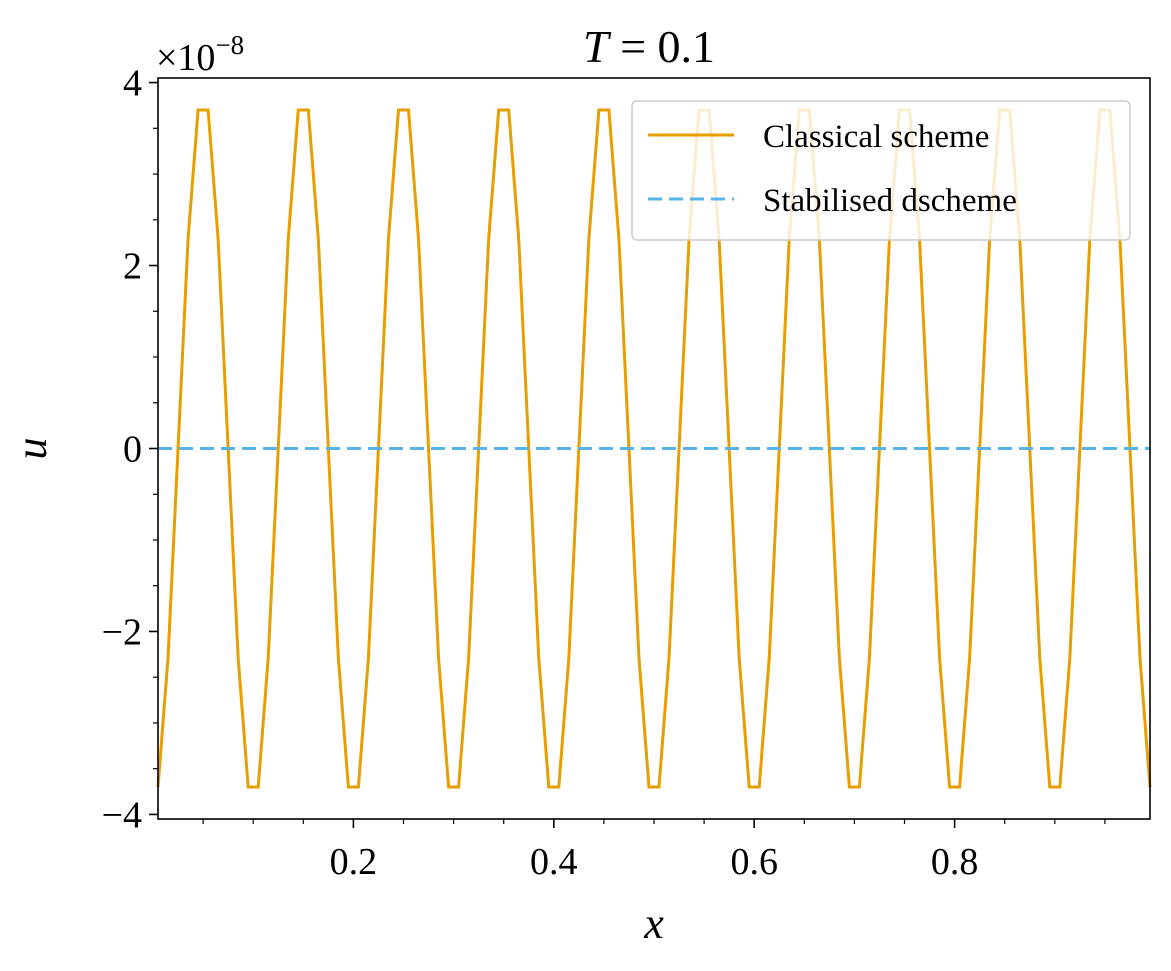 This screenshot has height=971, width=1171. Describe the element at coordinates (229, 45) in the screenshot. I see `offset-exponent: −8` at that location.